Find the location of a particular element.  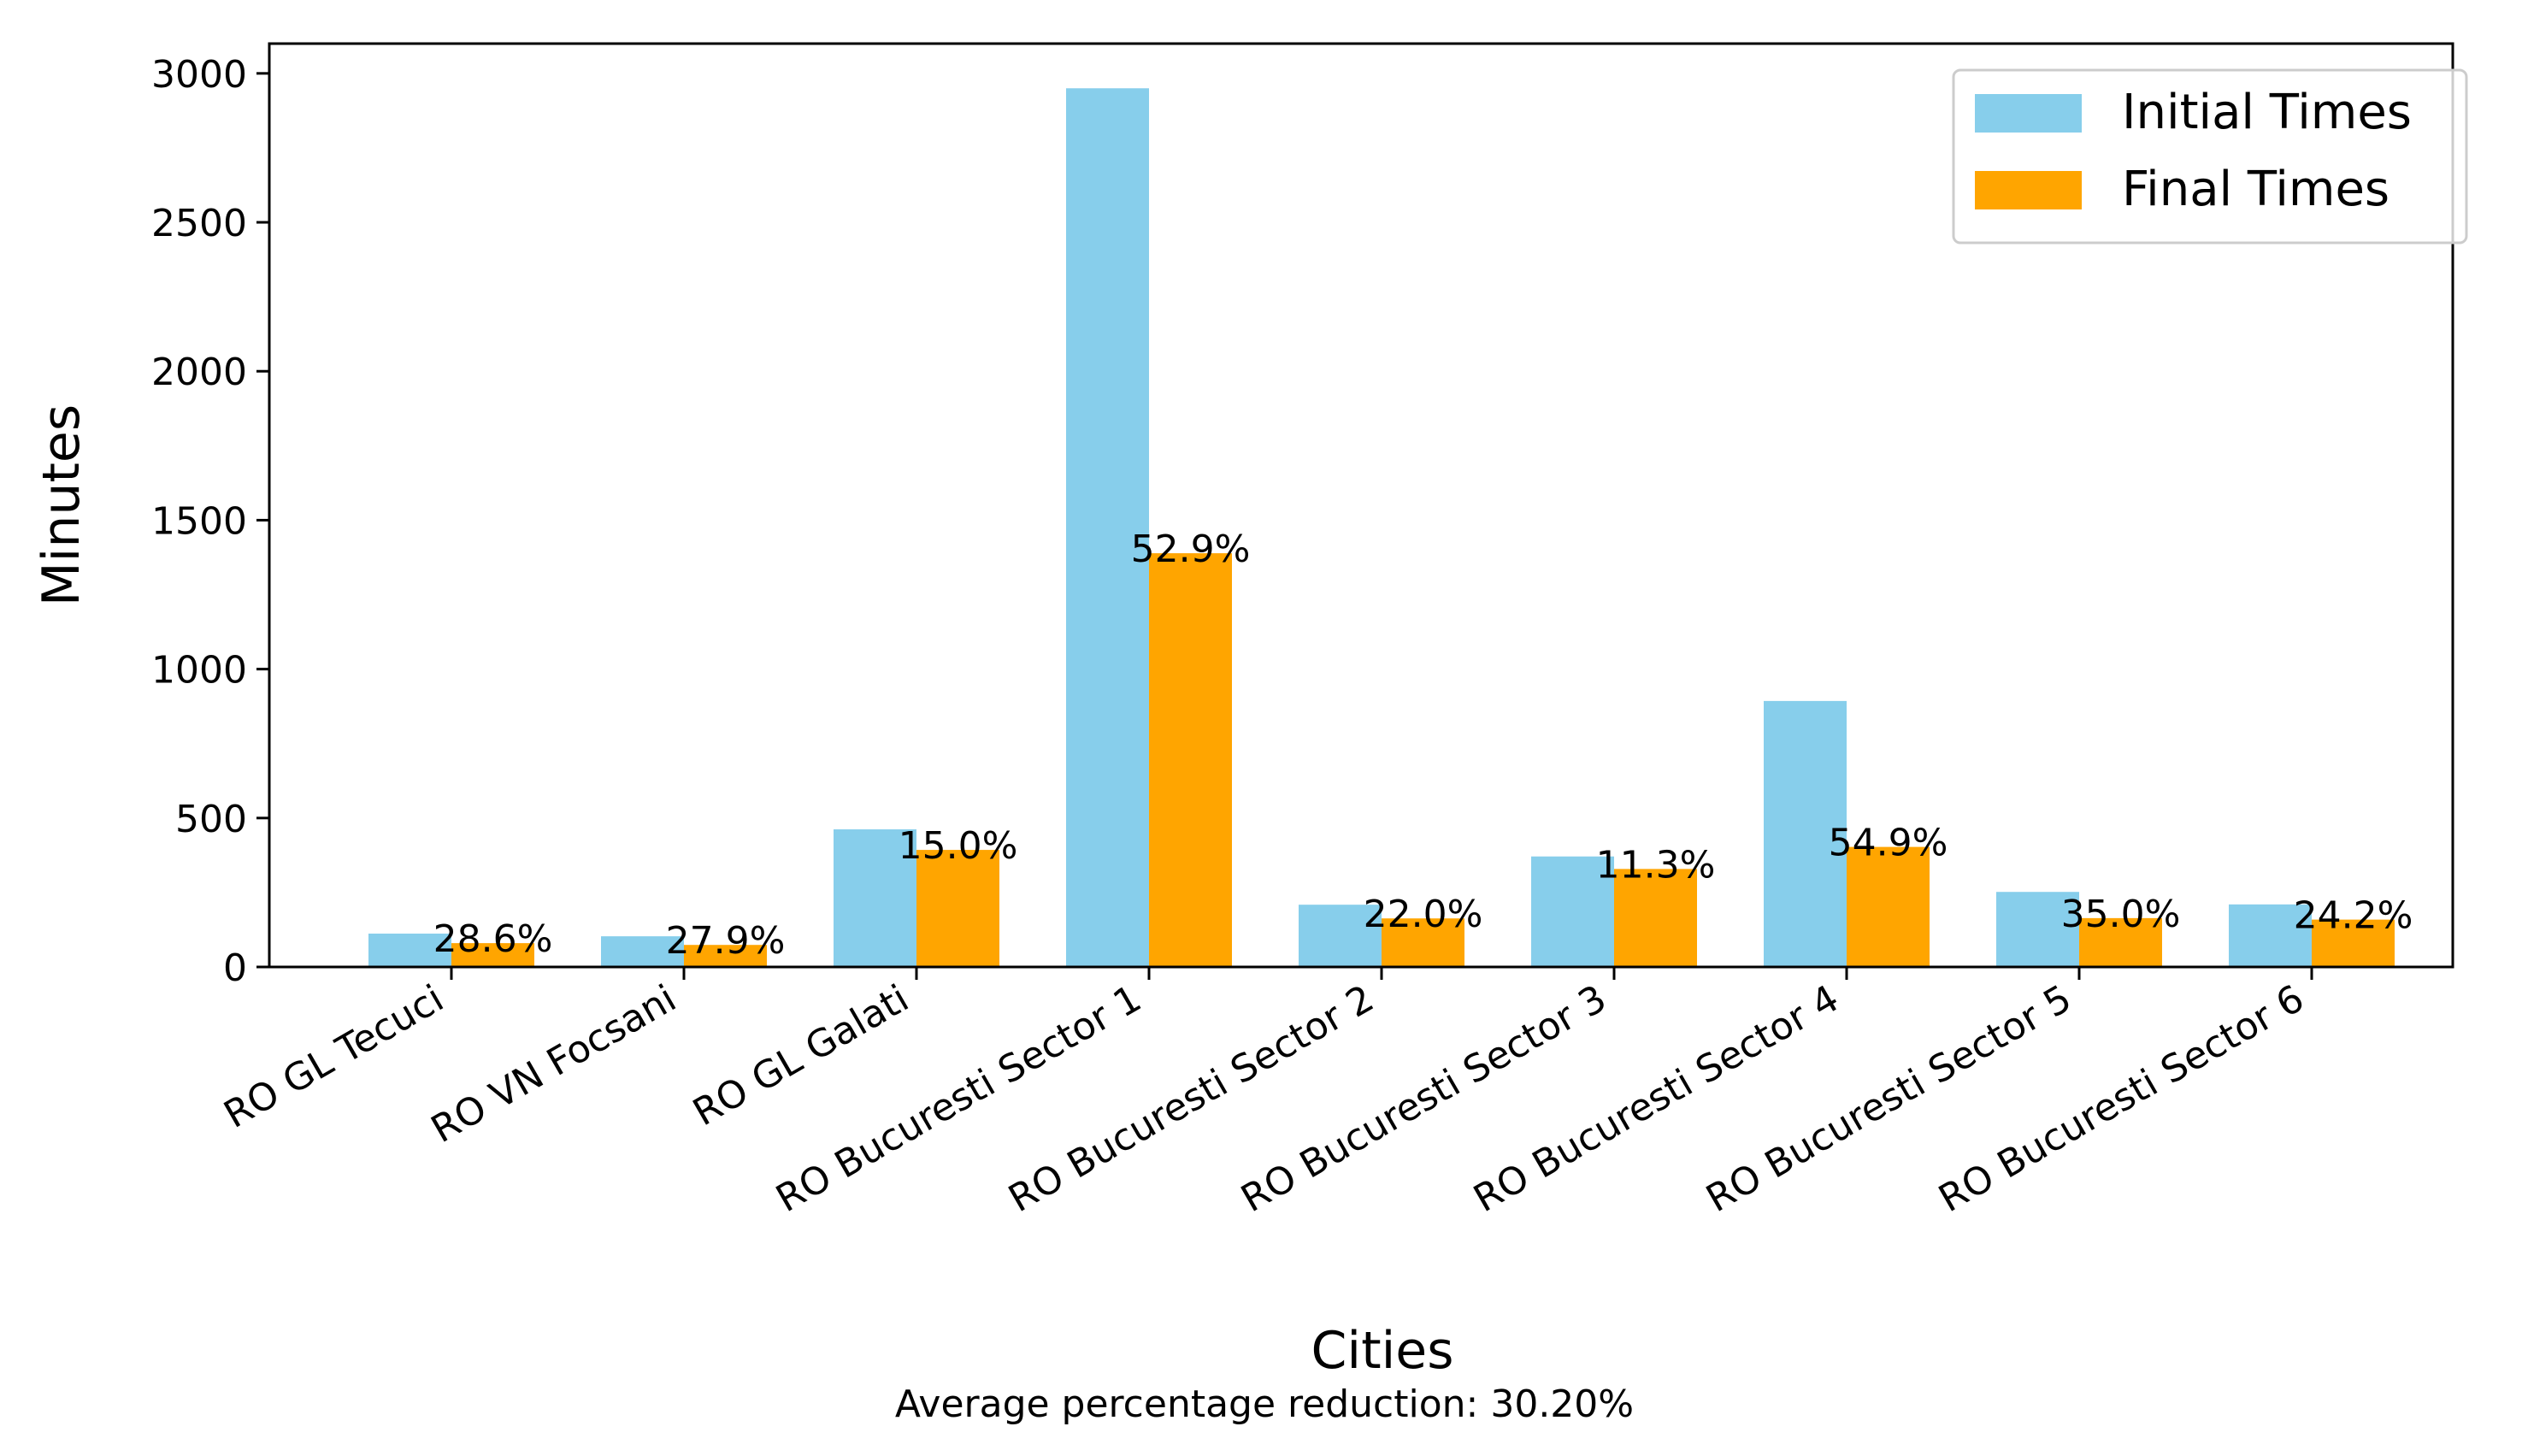

x-axis-label: Cities is located at coordinates (1382, 1351).